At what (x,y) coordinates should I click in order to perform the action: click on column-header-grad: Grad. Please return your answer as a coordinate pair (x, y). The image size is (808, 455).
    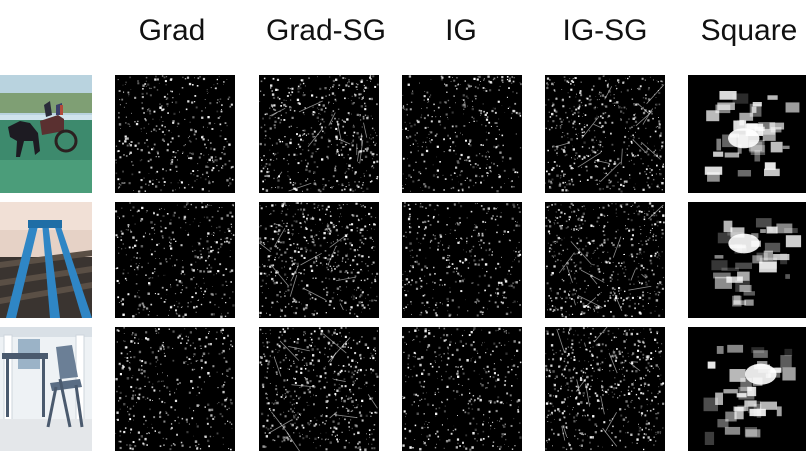
    Looking at the image, I should click on (172, 30).